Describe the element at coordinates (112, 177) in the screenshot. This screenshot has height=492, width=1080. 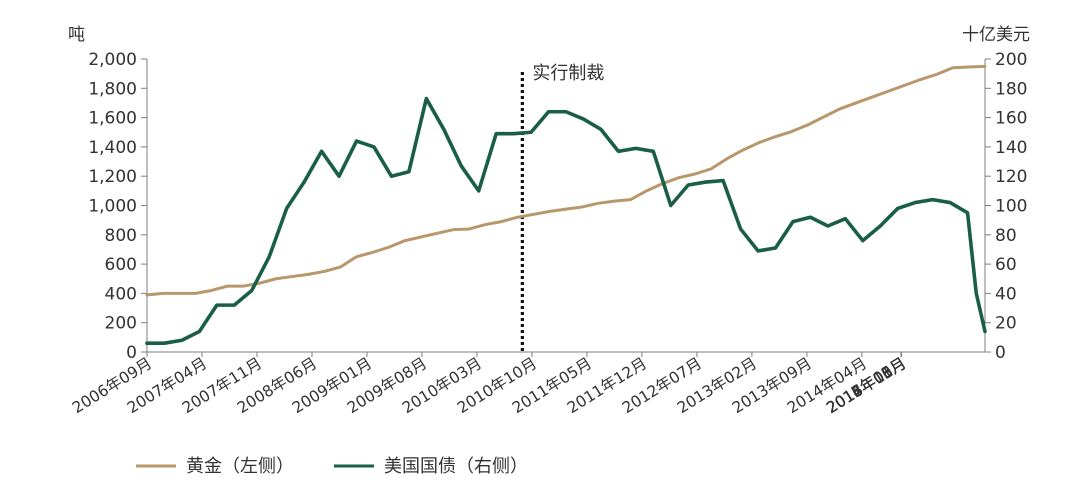
I see `left-tick-label: 1,200` at that location.